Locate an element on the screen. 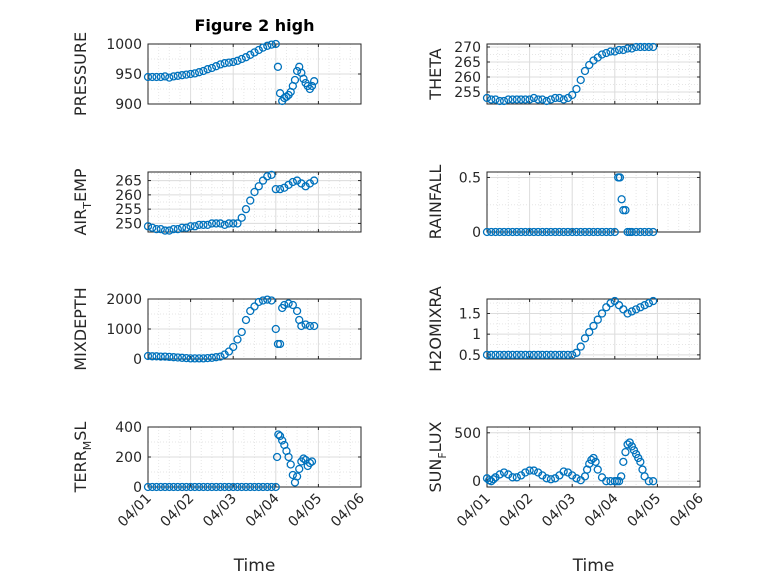 The width and height of the screenshot is (778, 583). x-tick-label: 04/01 is located at coordinates (135, 511).